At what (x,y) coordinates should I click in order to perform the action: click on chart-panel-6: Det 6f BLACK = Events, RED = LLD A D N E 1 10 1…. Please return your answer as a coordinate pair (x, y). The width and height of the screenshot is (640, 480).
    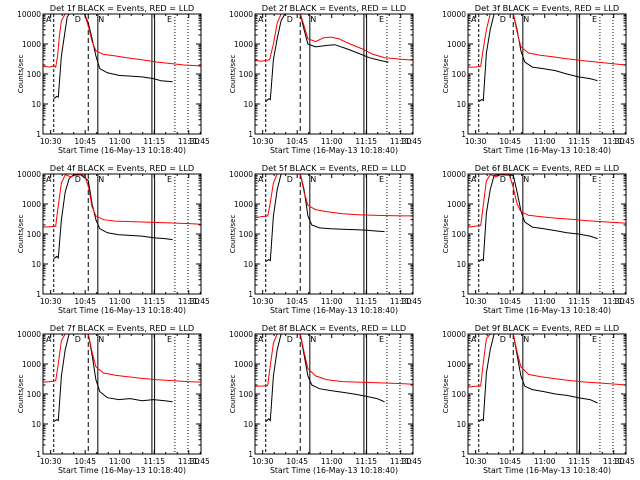
    Looking at the image, I should click on (538, 239).